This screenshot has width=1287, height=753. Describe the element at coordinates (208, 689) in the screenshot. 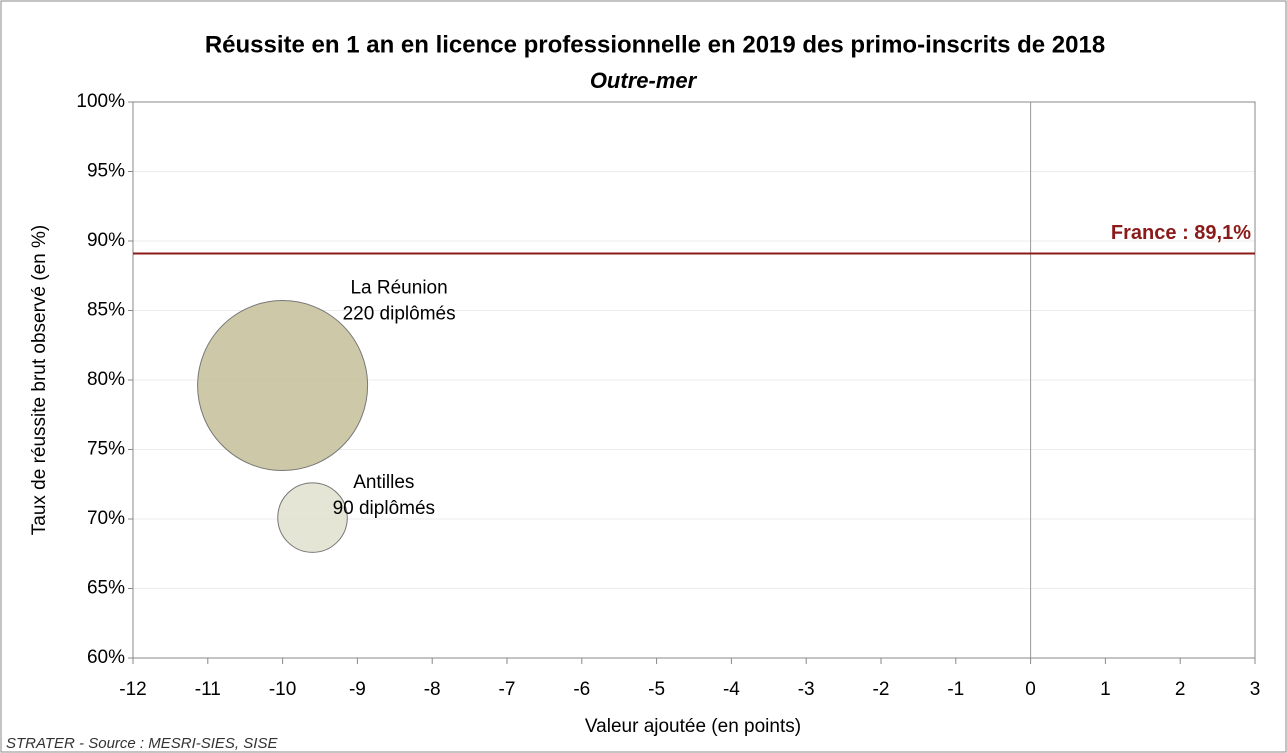

I see `x-tick-label: -11` at that location.